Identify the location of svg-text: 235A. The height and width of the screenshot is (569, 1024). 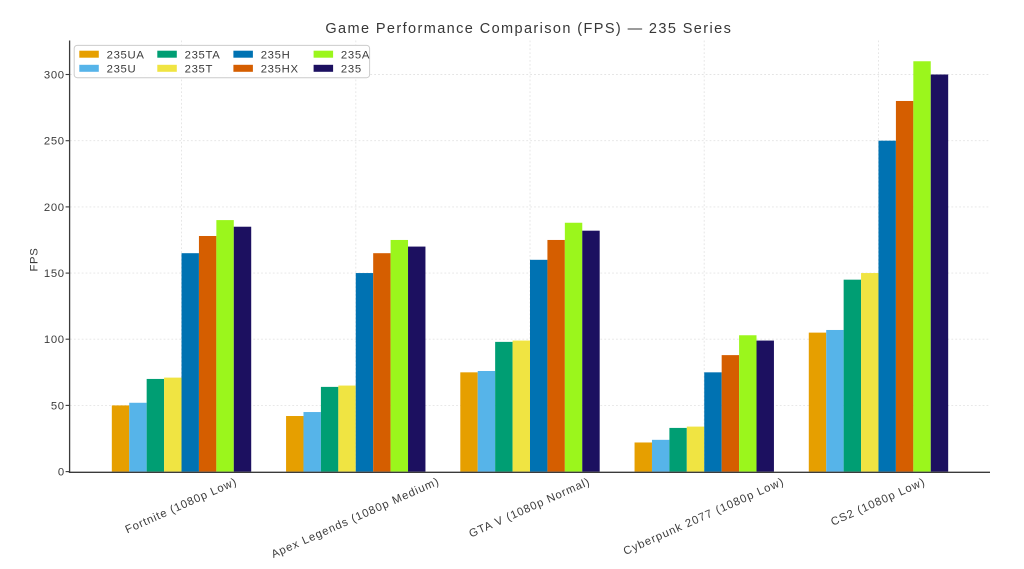
(355, 56).